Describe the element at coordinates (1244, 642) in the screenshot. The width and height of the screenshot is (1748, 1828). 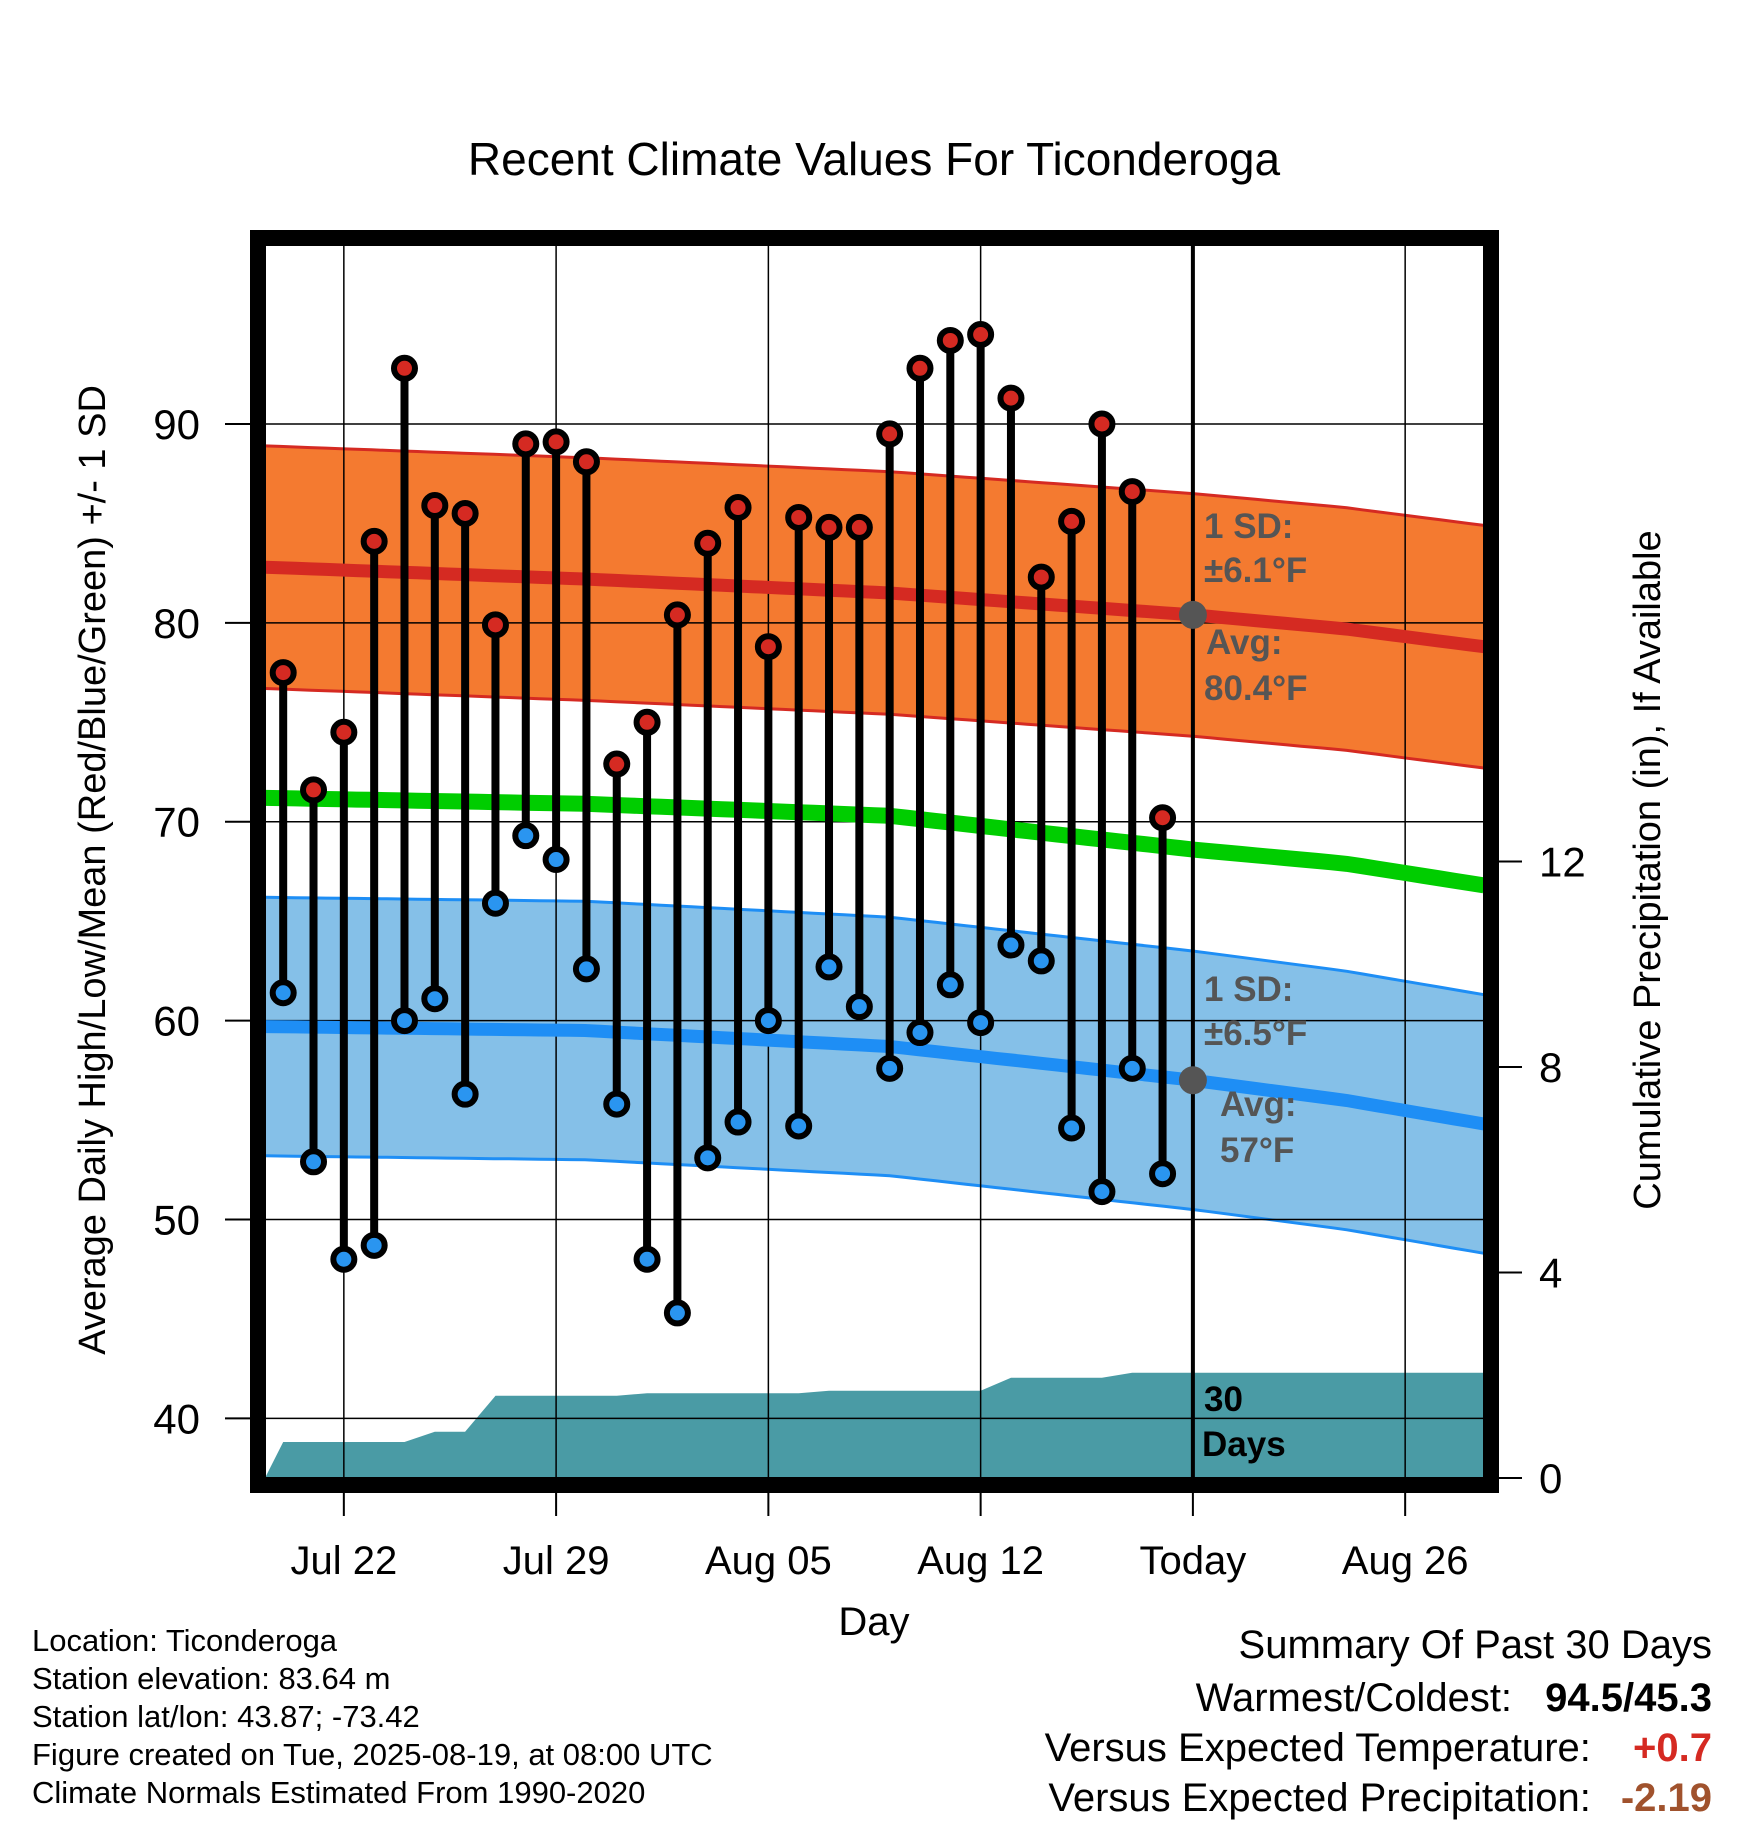
I see `high-avg-label: Avg:` at that location.